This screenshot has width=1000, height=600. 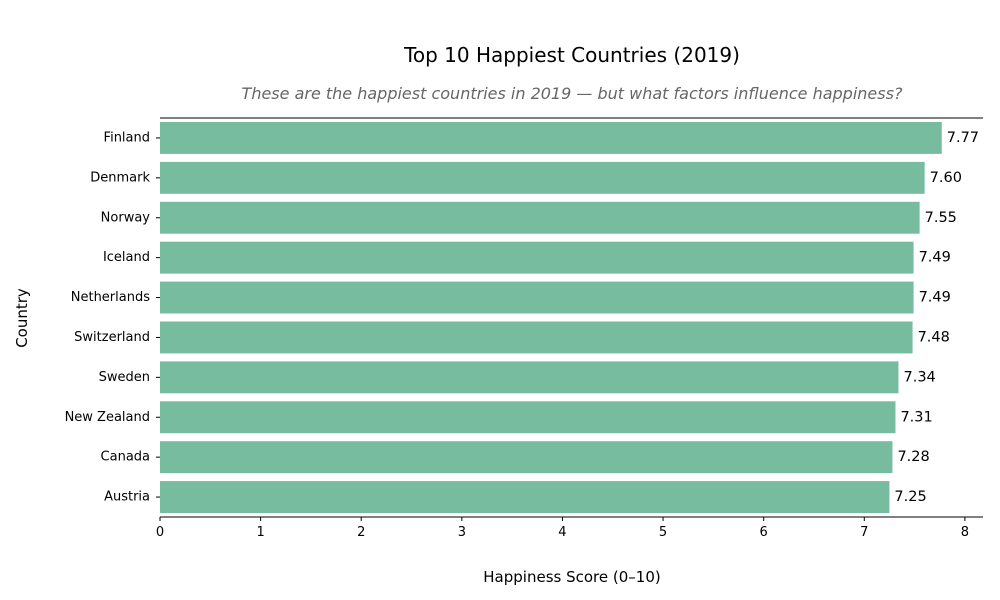 I want to click on x-axis-label: Happiness Score (0–10), so click(x=571, y=577).